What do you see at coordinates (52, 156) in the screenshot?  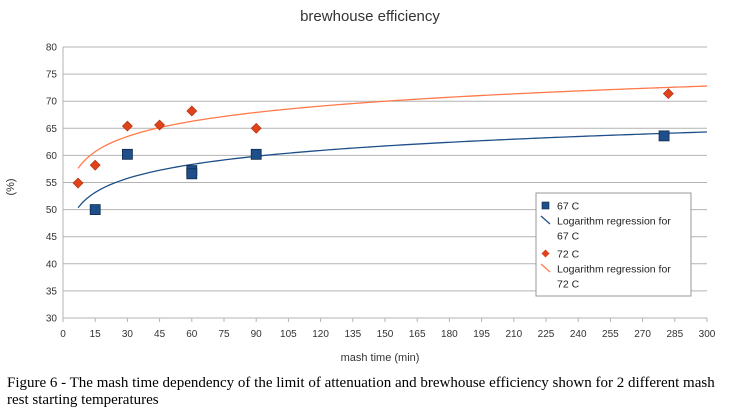 I see `y-tick-label: 60` at bounding box center [52, 156].